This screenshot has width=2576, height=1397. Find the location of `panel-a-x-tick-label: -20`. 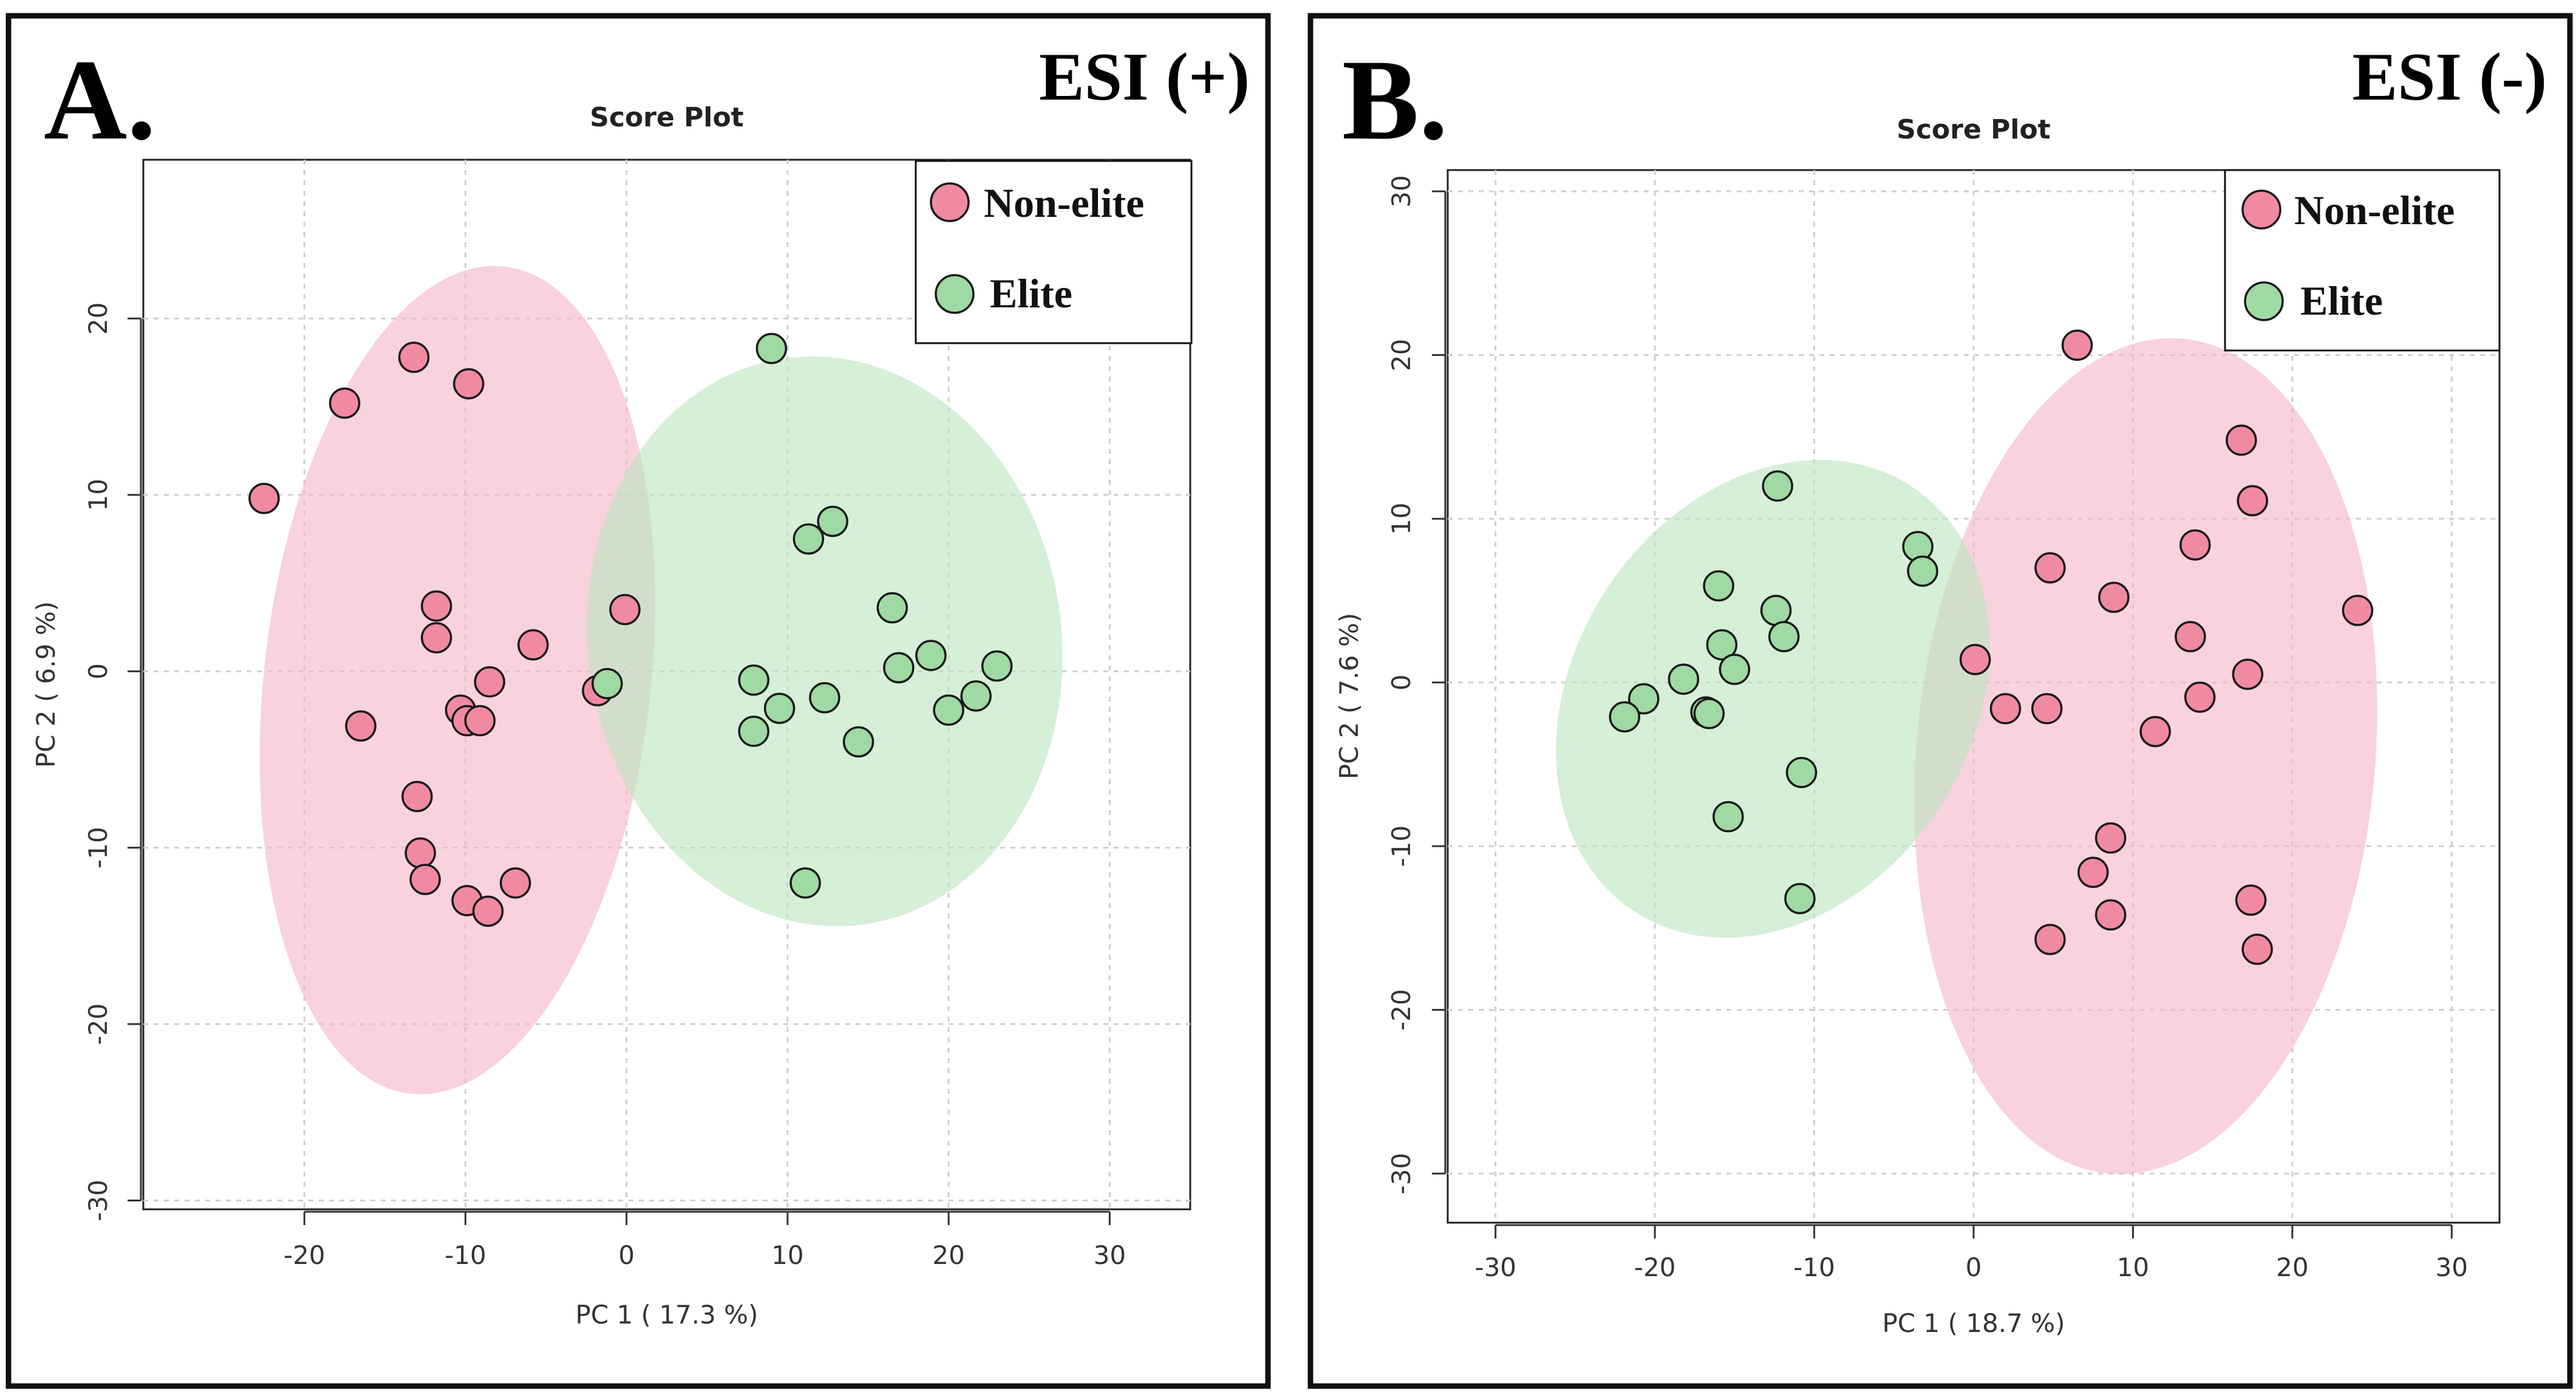

panel-a-x-tick-label: -20 is located at coordinates (304, 1255).